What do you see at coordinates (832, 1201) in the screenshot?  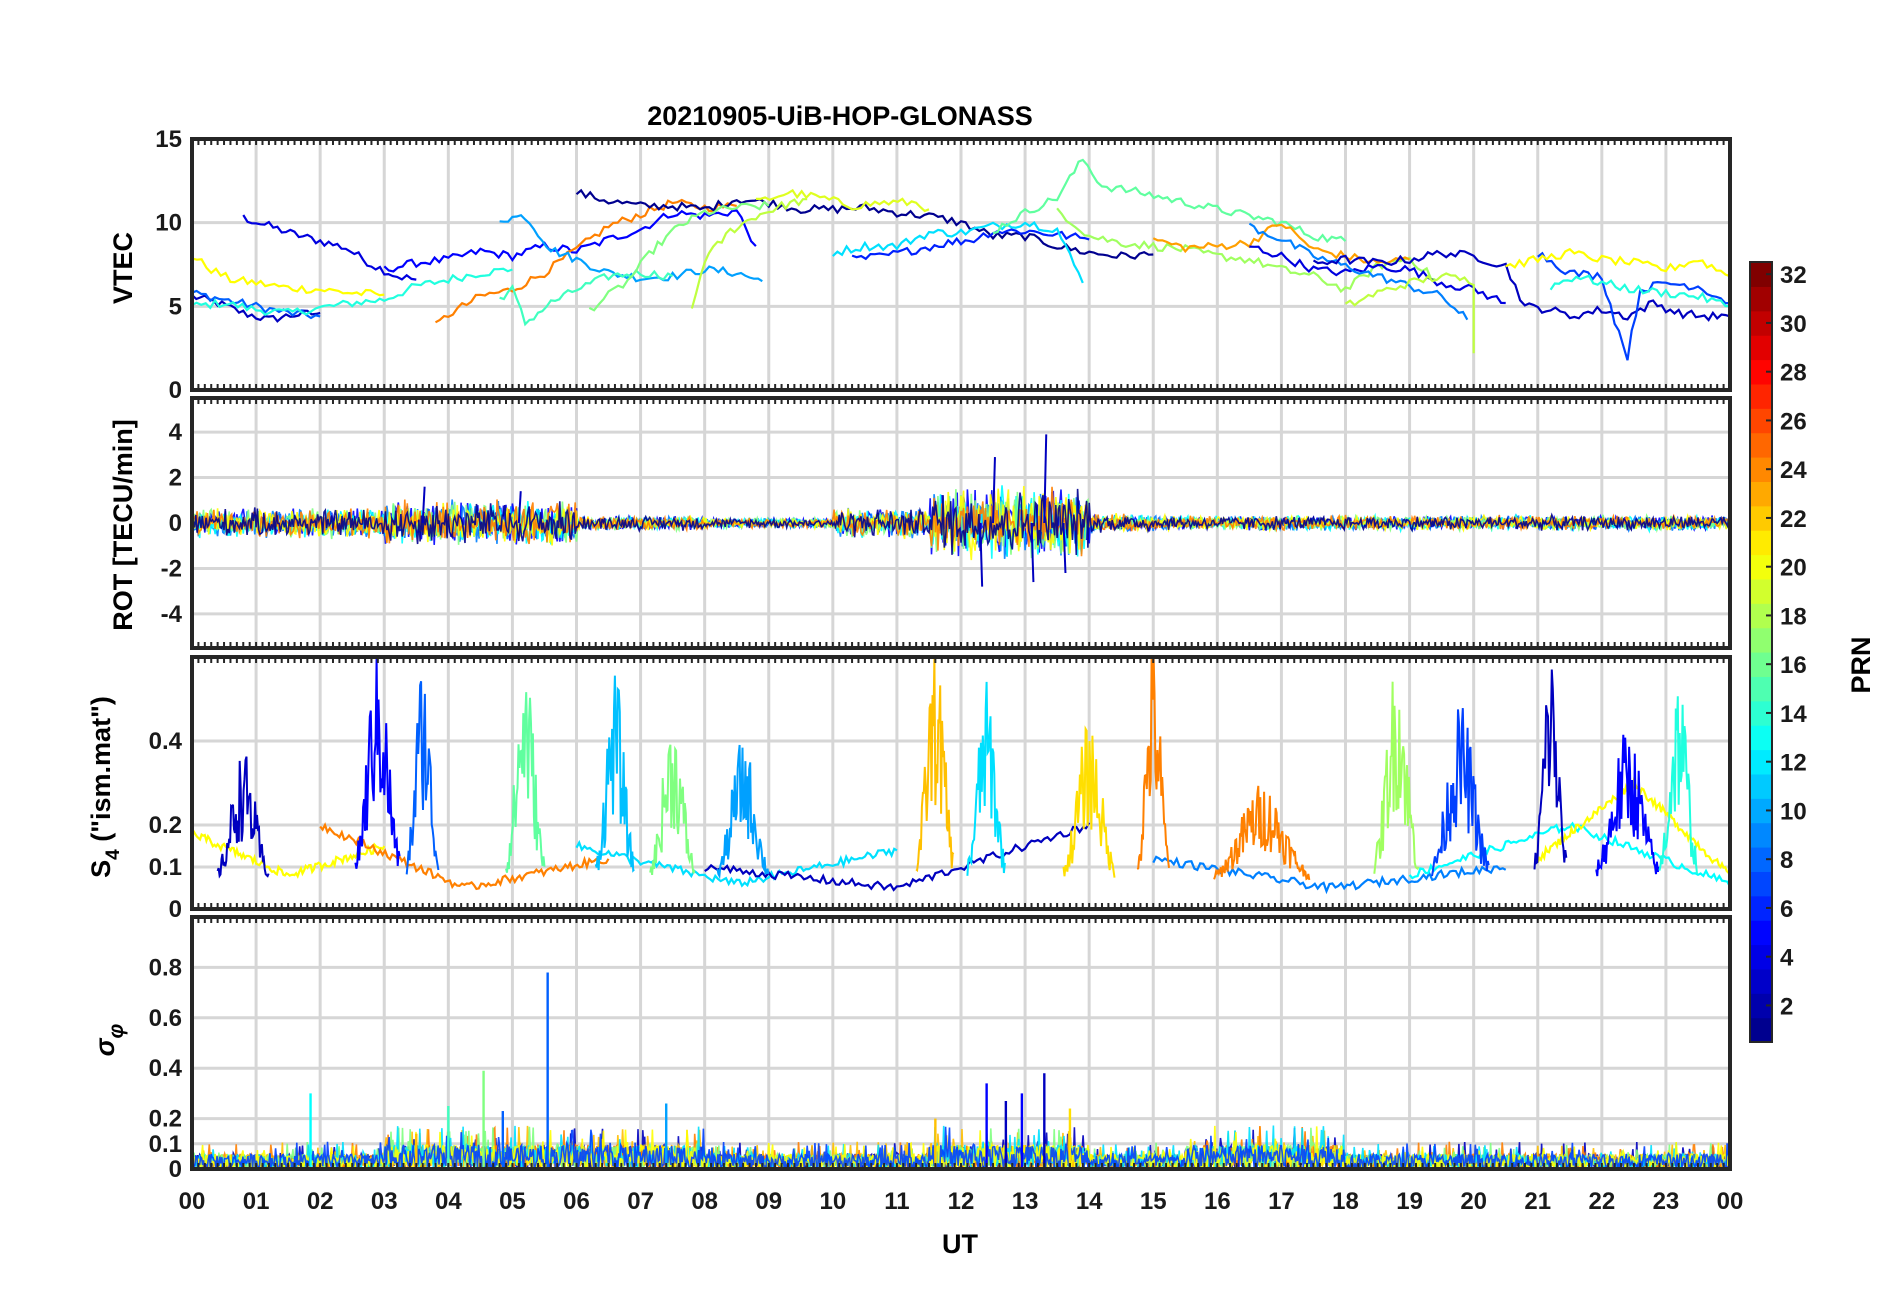 I see `x-tick-label: 10` at bounding box center [832, 1201].